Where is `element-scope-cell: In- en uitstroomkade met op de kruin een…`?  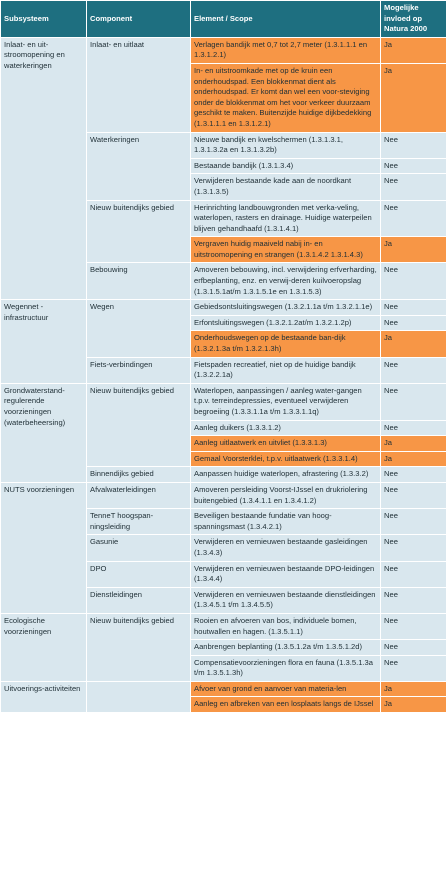 element-scope-cell: In- en uitstroomkade met op de kruin een… is located at coordinates (285, 97).